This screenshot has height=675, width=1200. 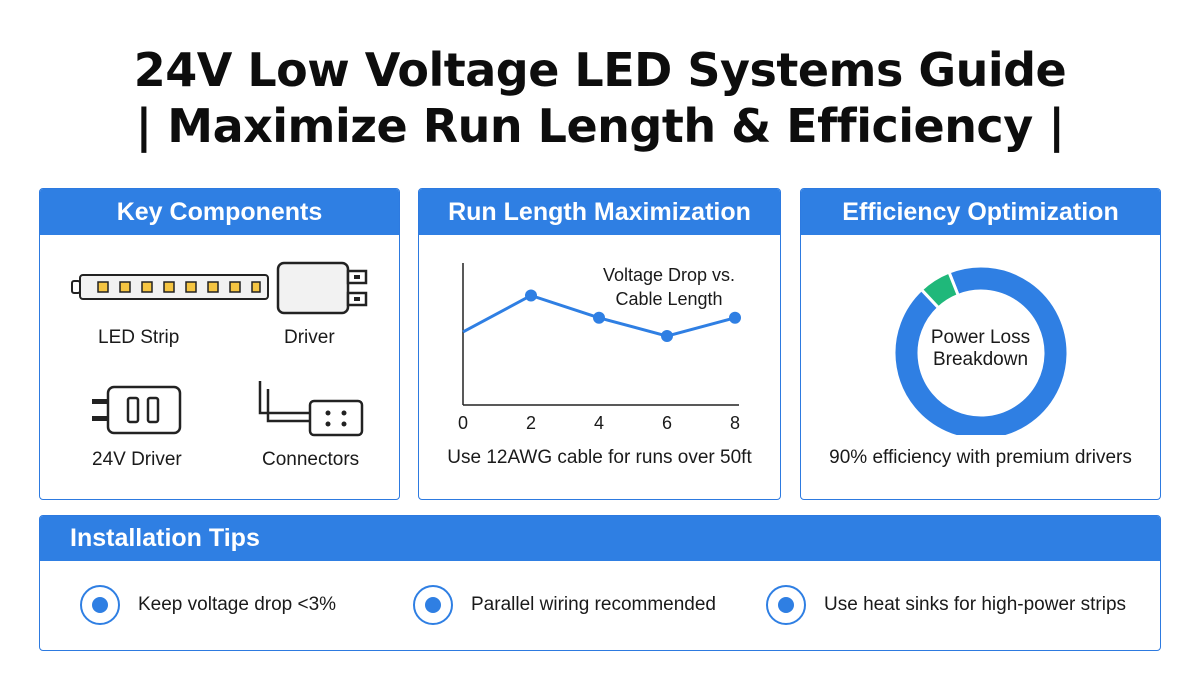 What do you see at coordinates (668, 299) in the screenshot?
I see `chart-title-line-2: Cable Length` at bounding box center [668, 299].